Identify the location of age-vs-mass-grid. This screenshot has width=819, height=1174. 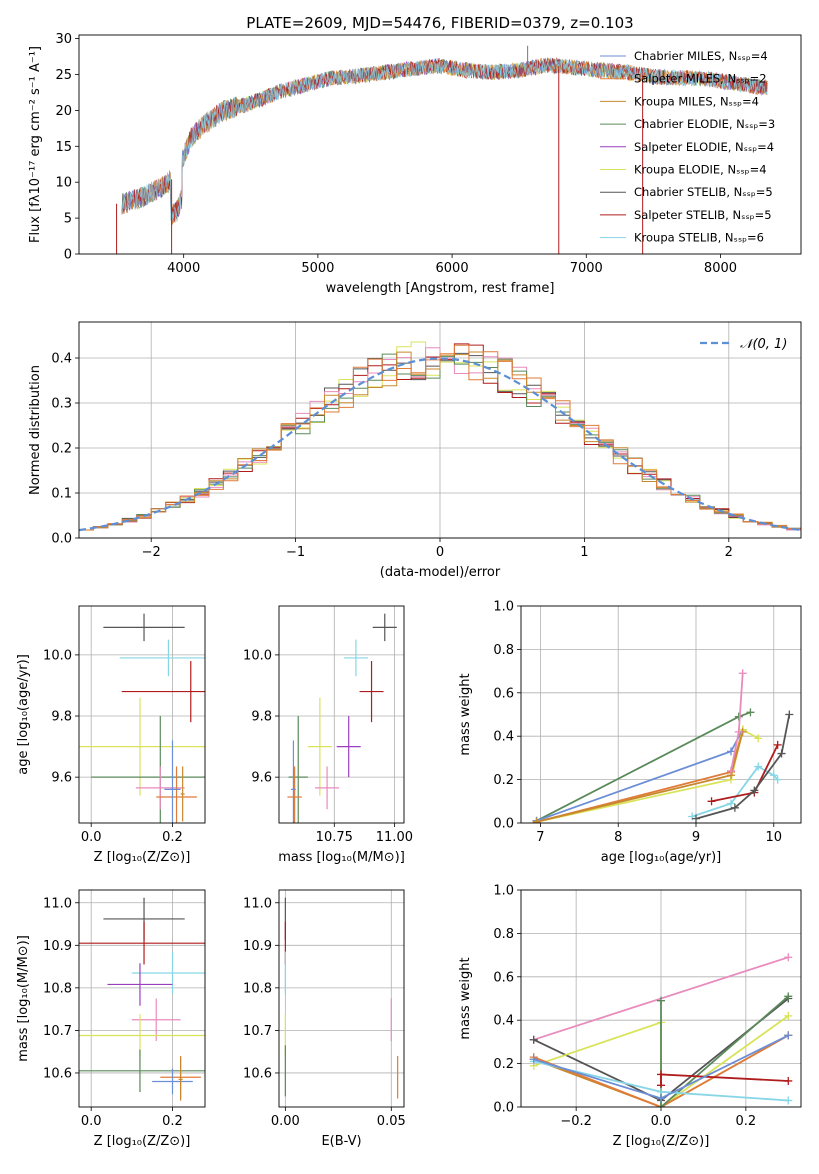
(341, 714).